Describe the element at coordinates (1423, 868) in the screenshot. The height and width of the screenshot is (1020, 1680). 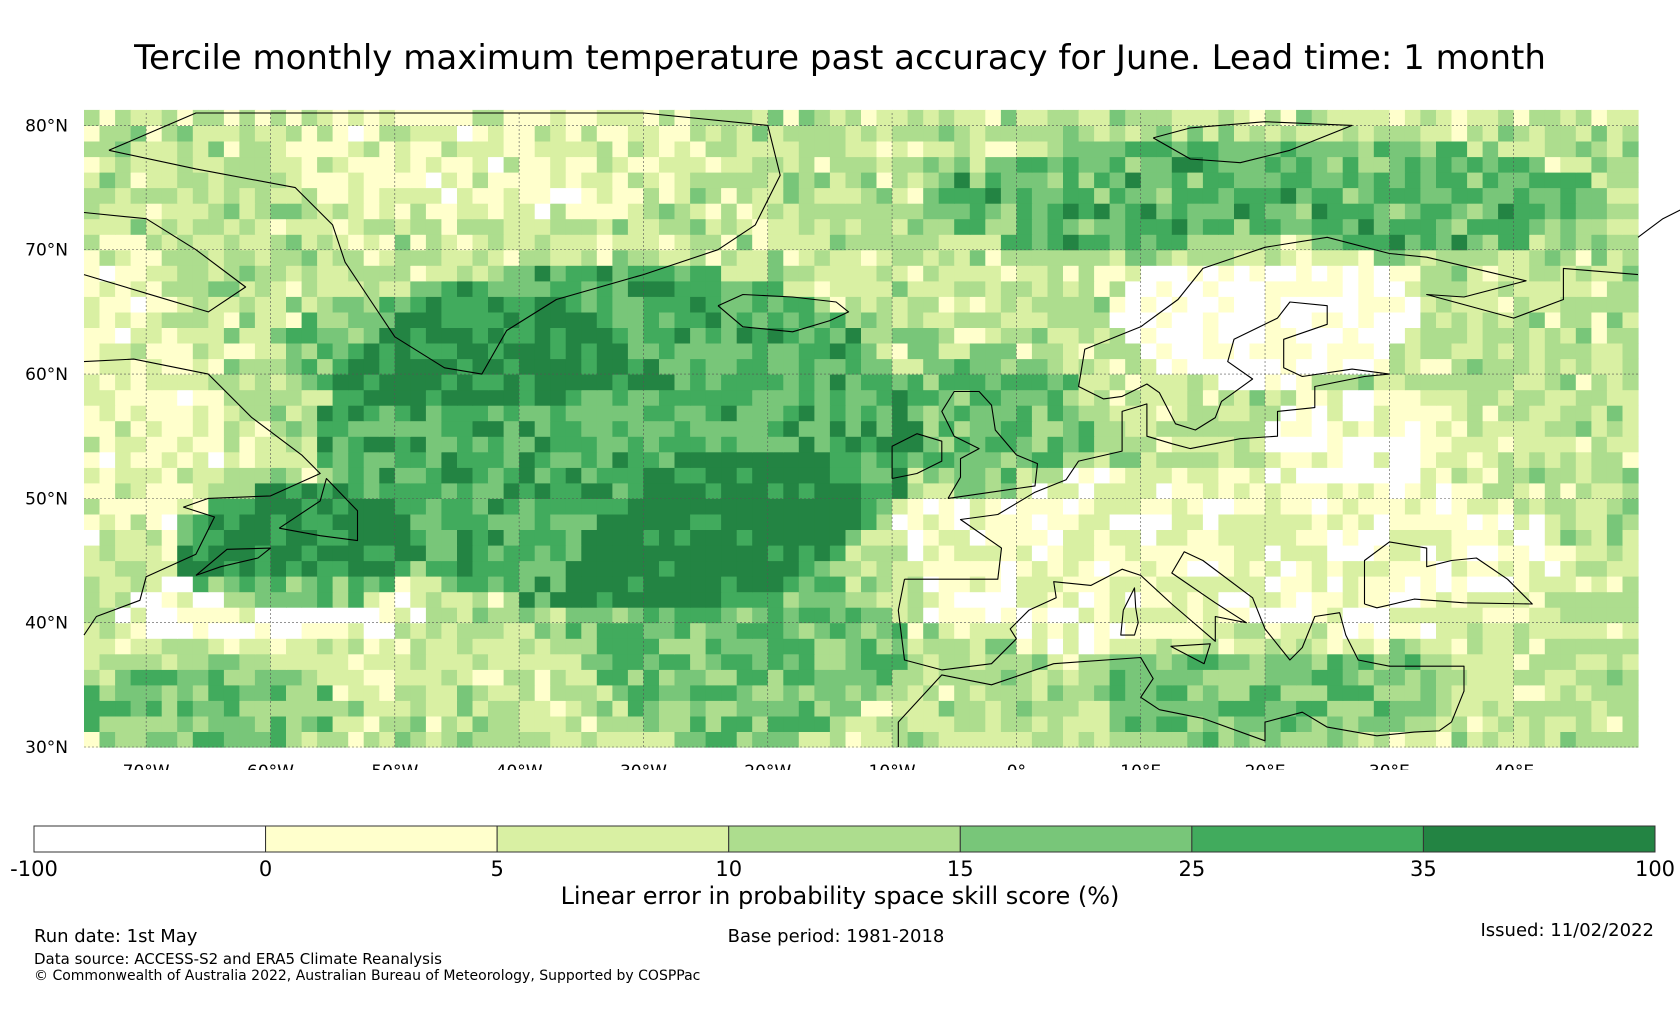
I see `colorbar-tick-label: 35` at that location.